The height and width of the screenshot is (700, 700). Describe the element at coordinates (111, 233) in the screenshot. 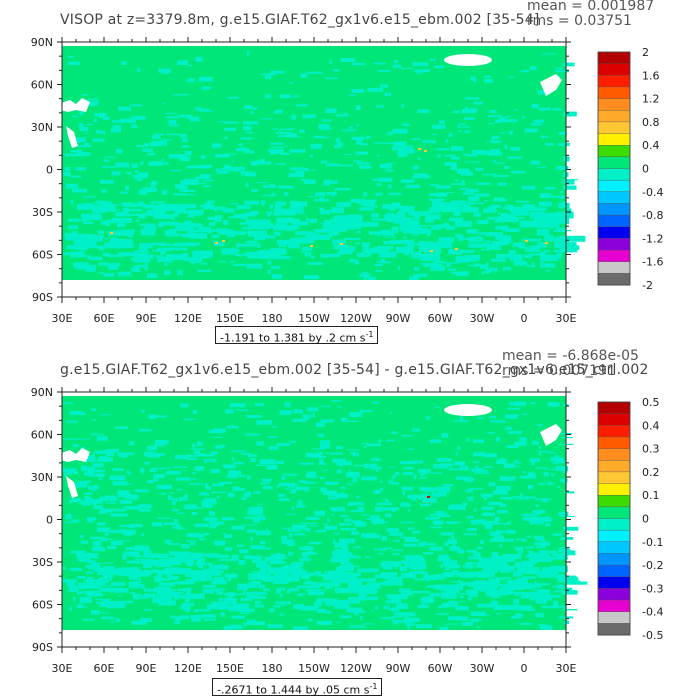

I see `warm-speckle` at that location.